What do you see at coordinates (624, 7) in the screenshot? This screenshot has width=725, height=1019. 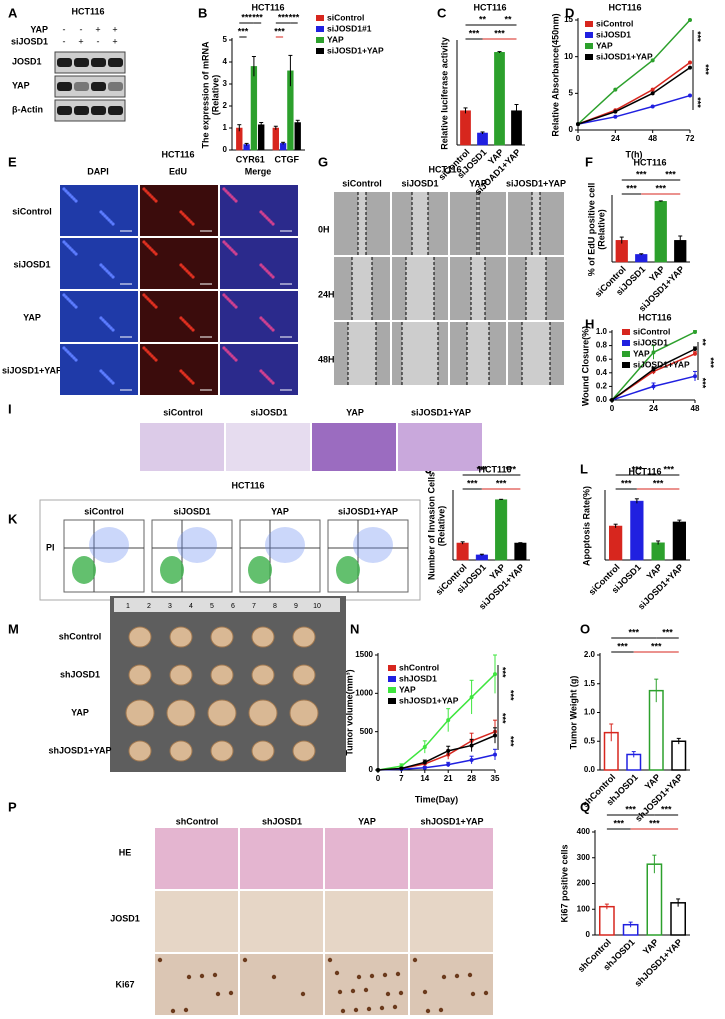 I see `chart-title: HCT116` at bounding box center [624, 7].